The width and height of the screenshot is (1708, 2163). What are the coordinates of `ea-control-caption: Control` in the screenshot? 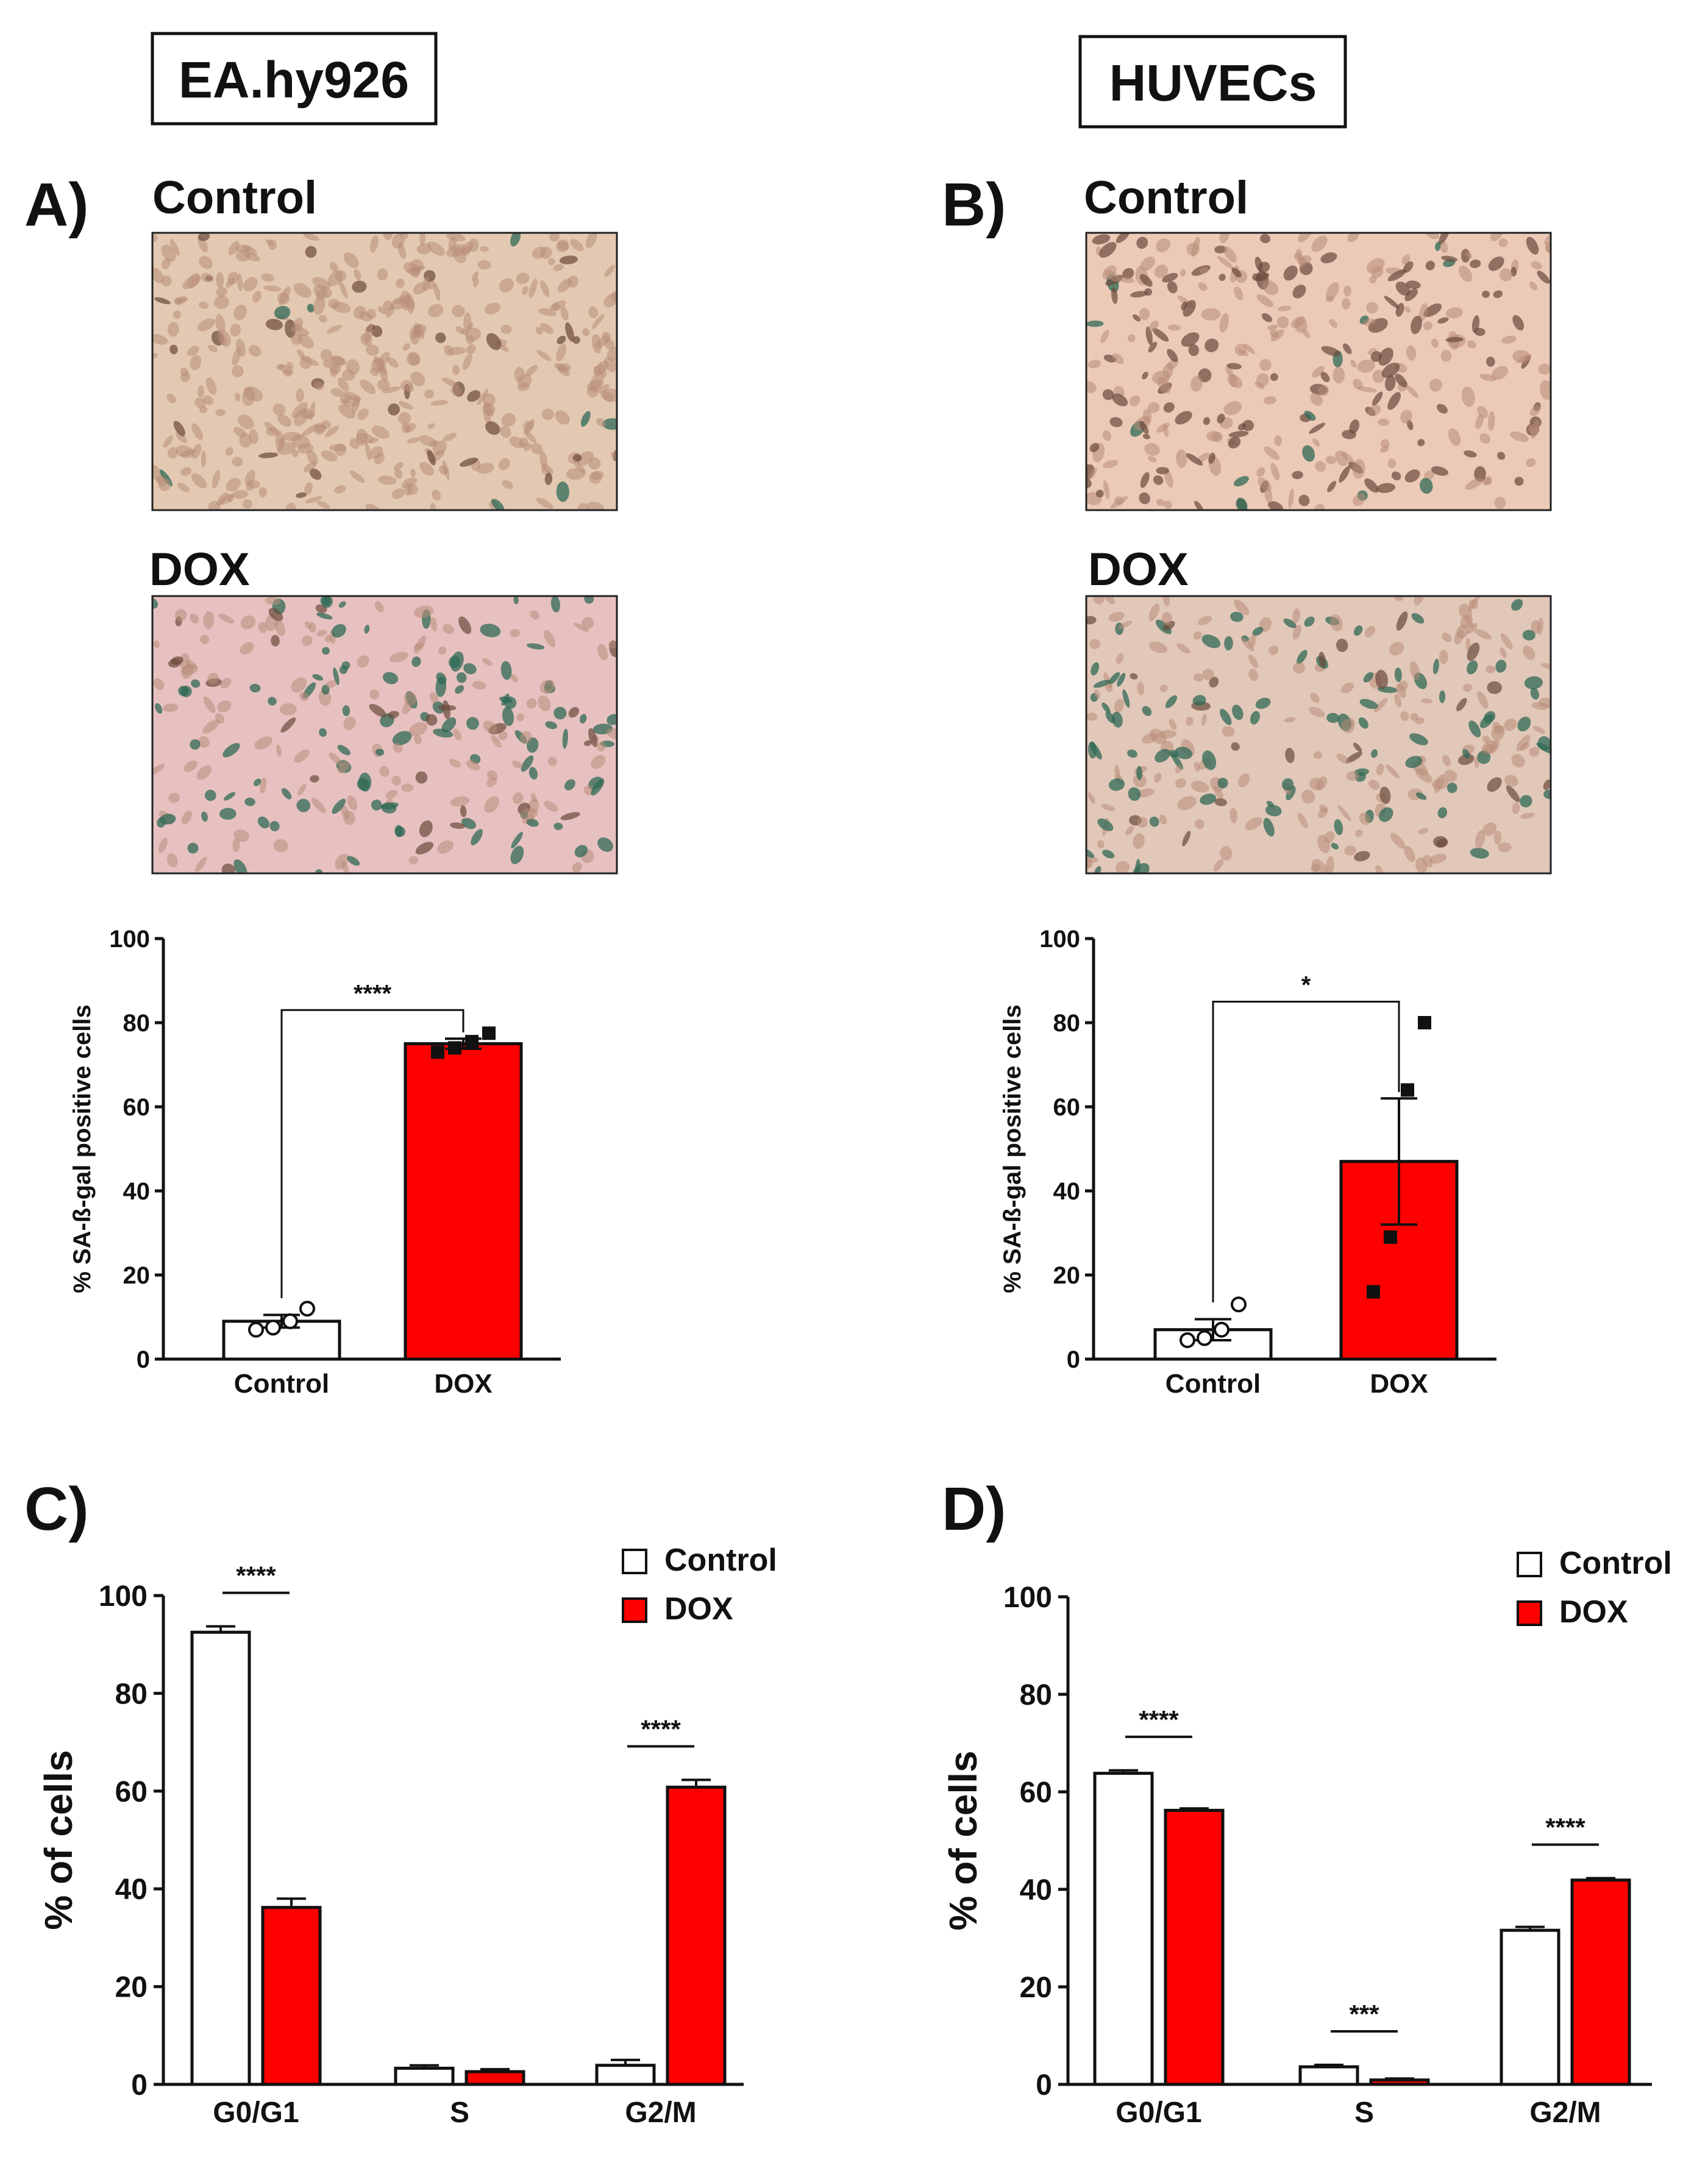 It's located at (234, 198).